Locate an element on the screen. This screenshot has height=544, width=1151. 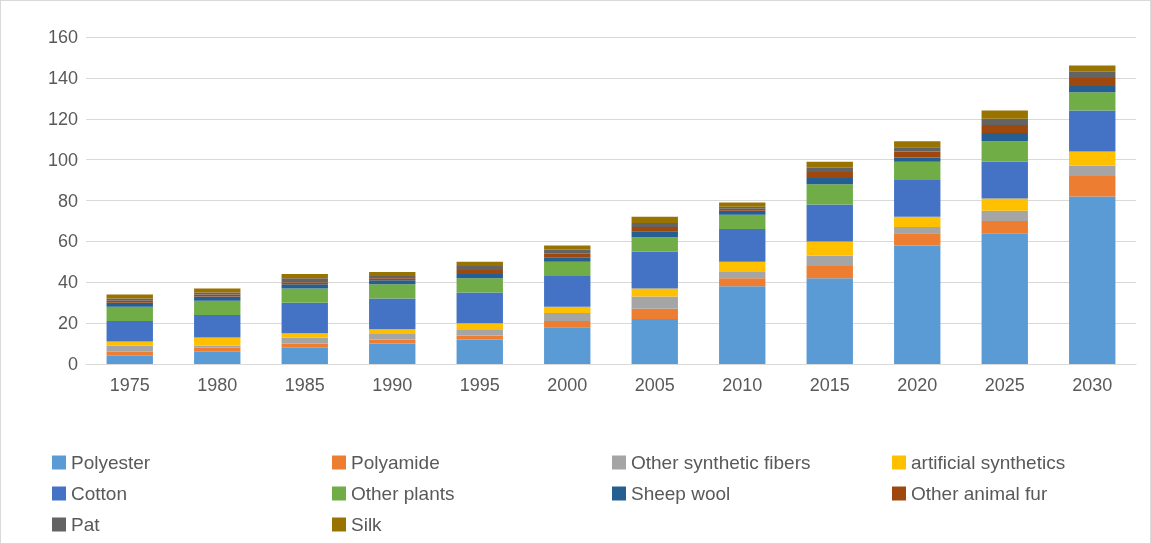
y-tick-label: 120 is located at coordinates (62, 118).